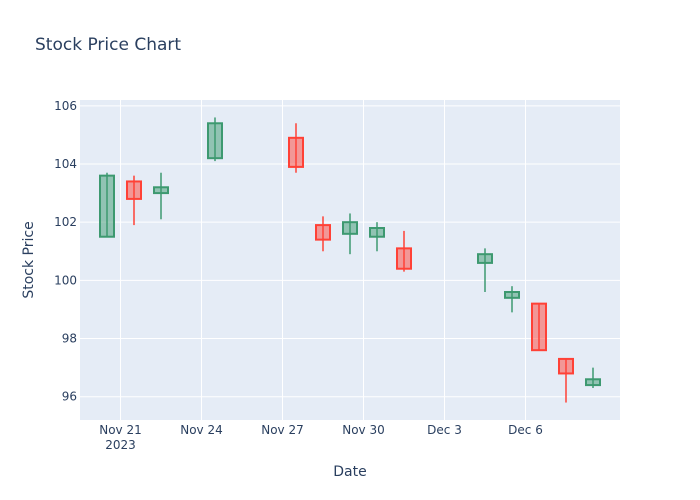  I want to click on y-tick-label: 98, so click(69, 339).